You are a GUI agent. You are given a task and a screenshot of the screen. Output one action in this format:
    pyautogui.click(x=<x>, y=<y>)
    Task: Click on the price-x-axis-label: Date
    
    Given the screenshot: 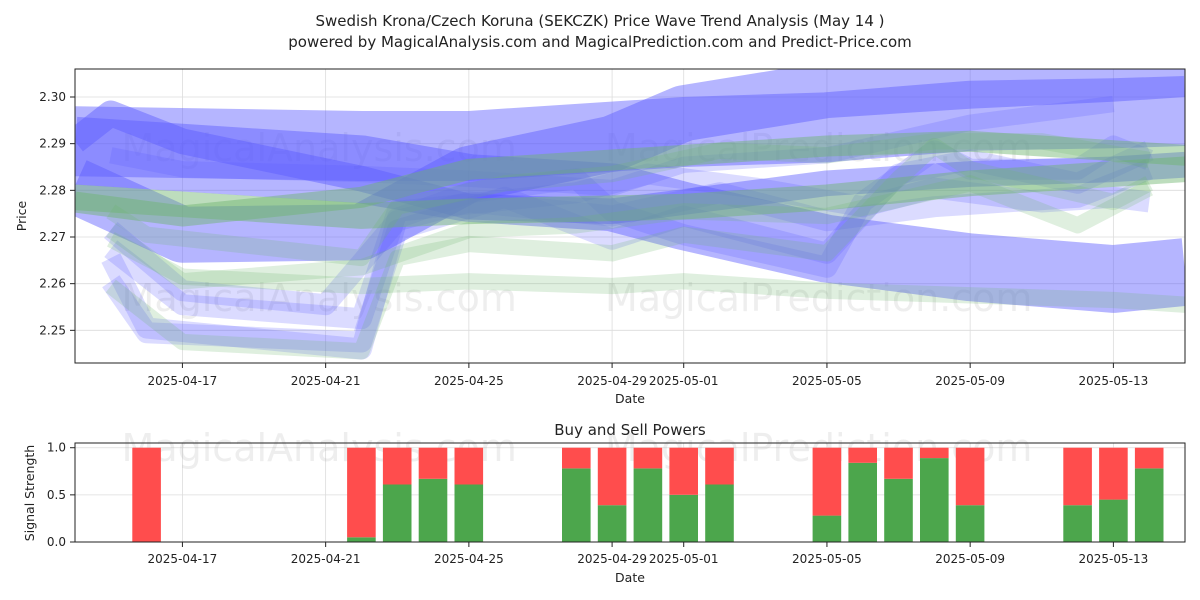 What is the action you would take?
    pyautogui.click(x=630, y=398)
    